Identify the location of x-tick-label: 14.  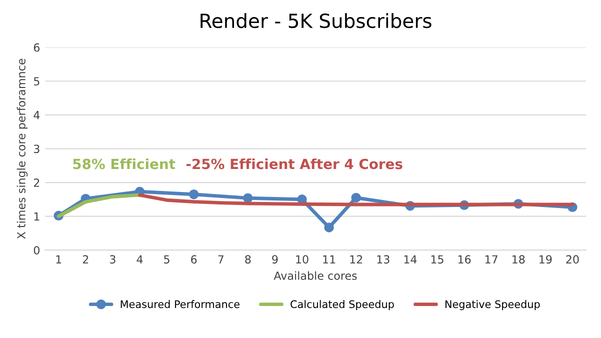
(410, 259).